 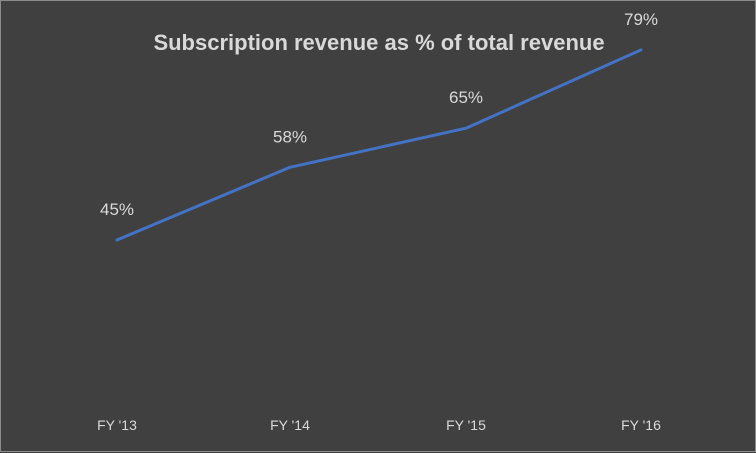 I want to click on x-tick-label: FY '16, so click(x=641, y=425).